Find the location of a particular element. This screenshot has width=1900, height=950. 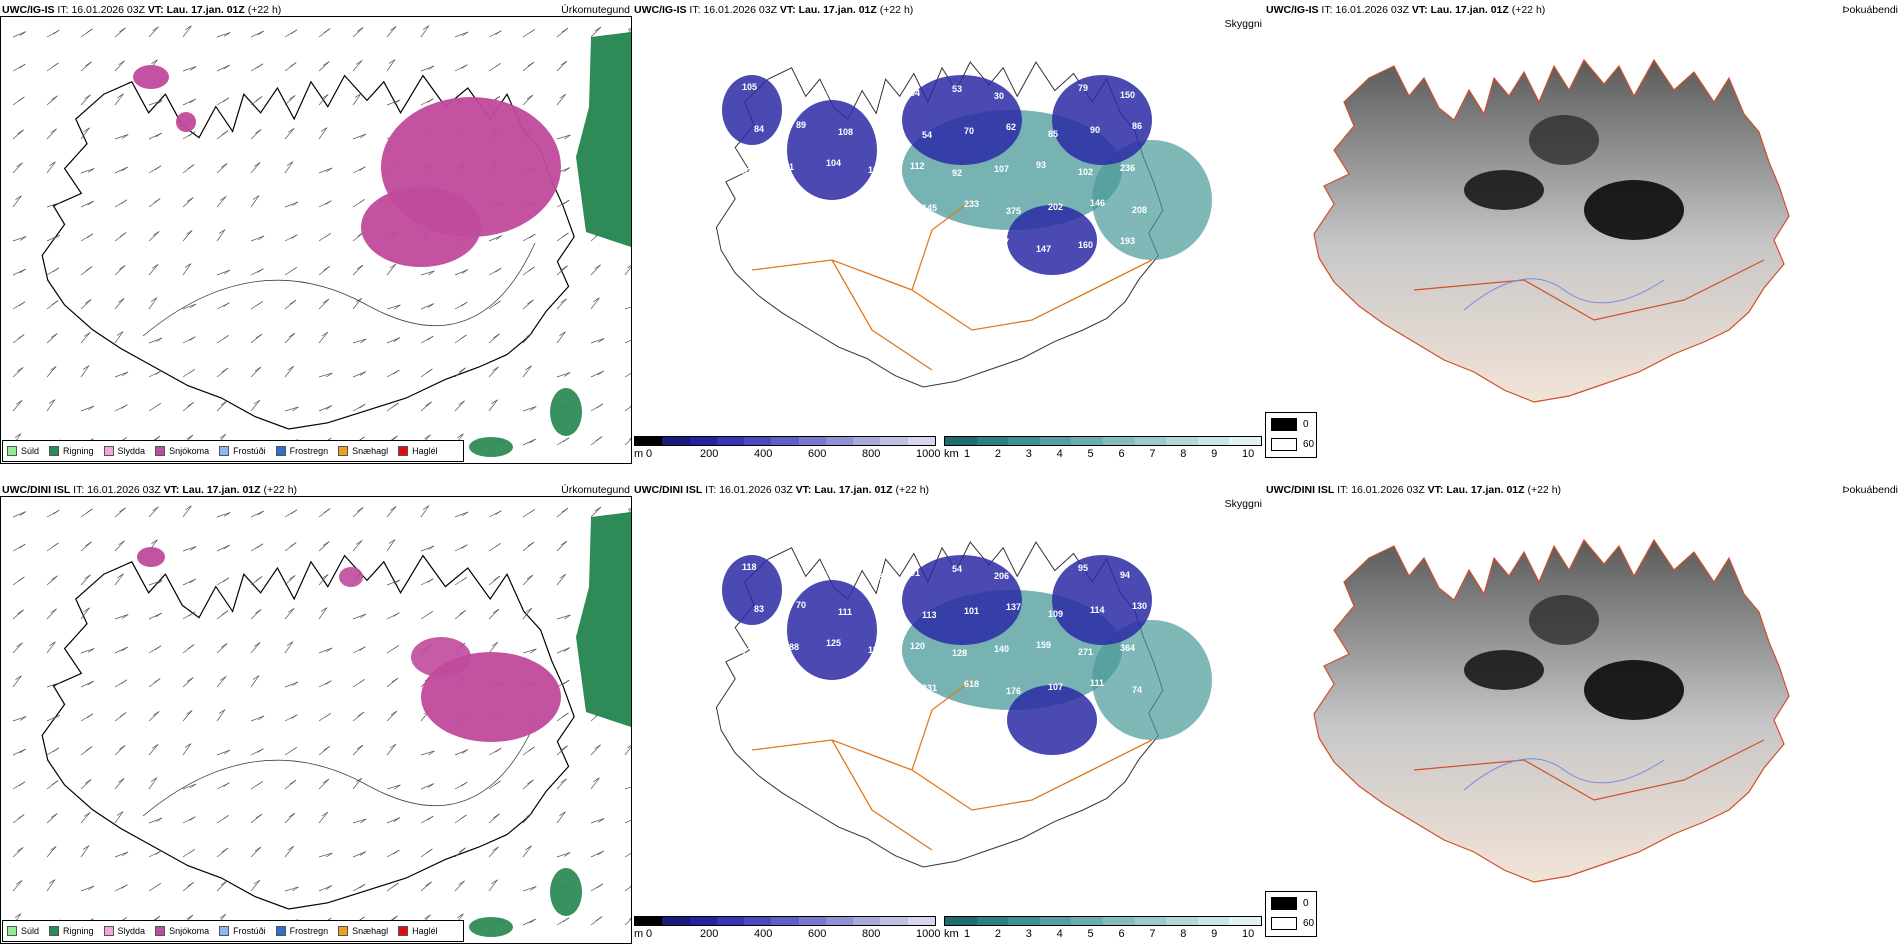

visibility-value-label: 159 is located at coordinates (1043, 645).